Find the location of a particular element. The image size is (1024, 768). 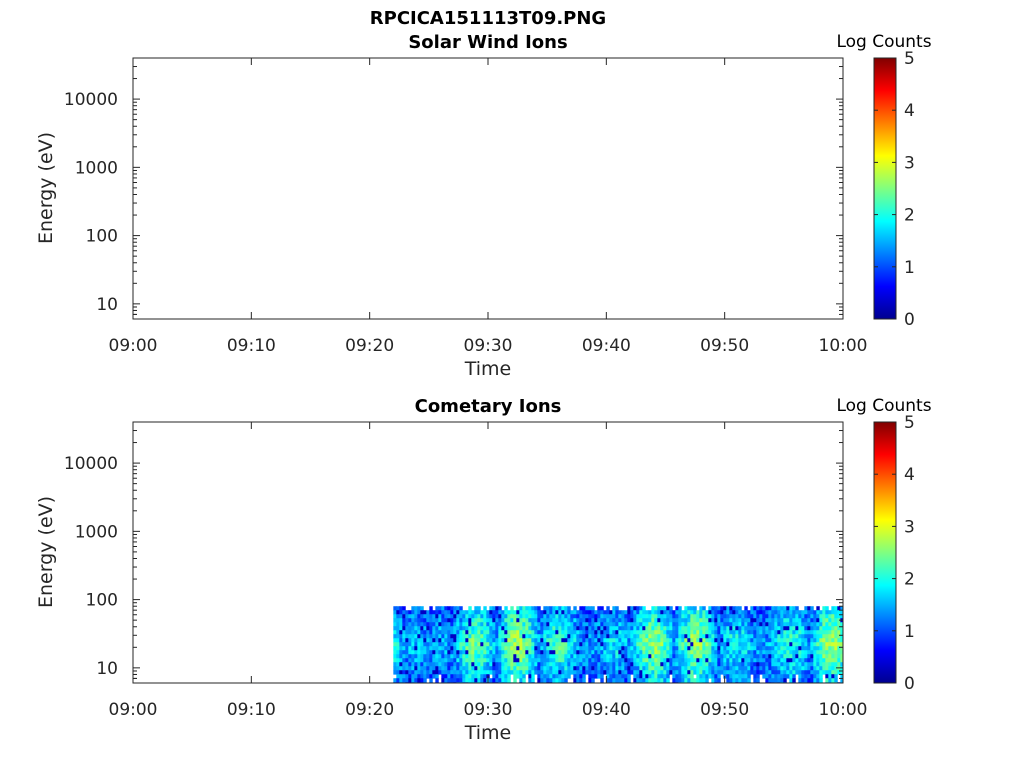

colorbar-tick-label: 3 is located at coordinates (909, 163).